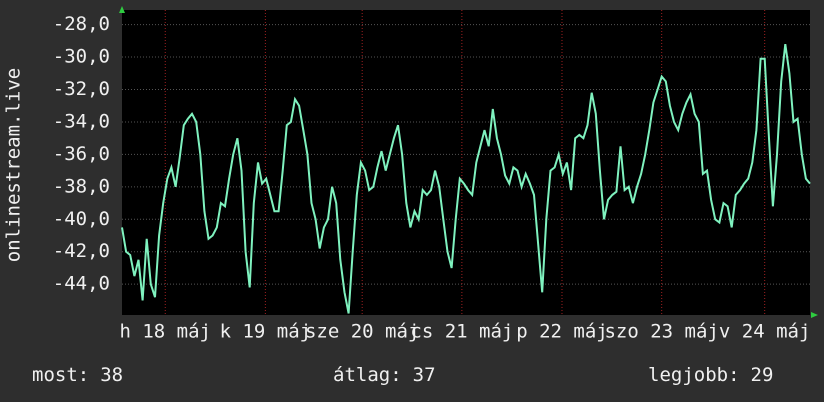 The width and height of the screenshot is (824, 402). What do you see at coordinates (762, 375) in the screenshot?
I see `stat-value: 29` at bounding box center [762, 375].